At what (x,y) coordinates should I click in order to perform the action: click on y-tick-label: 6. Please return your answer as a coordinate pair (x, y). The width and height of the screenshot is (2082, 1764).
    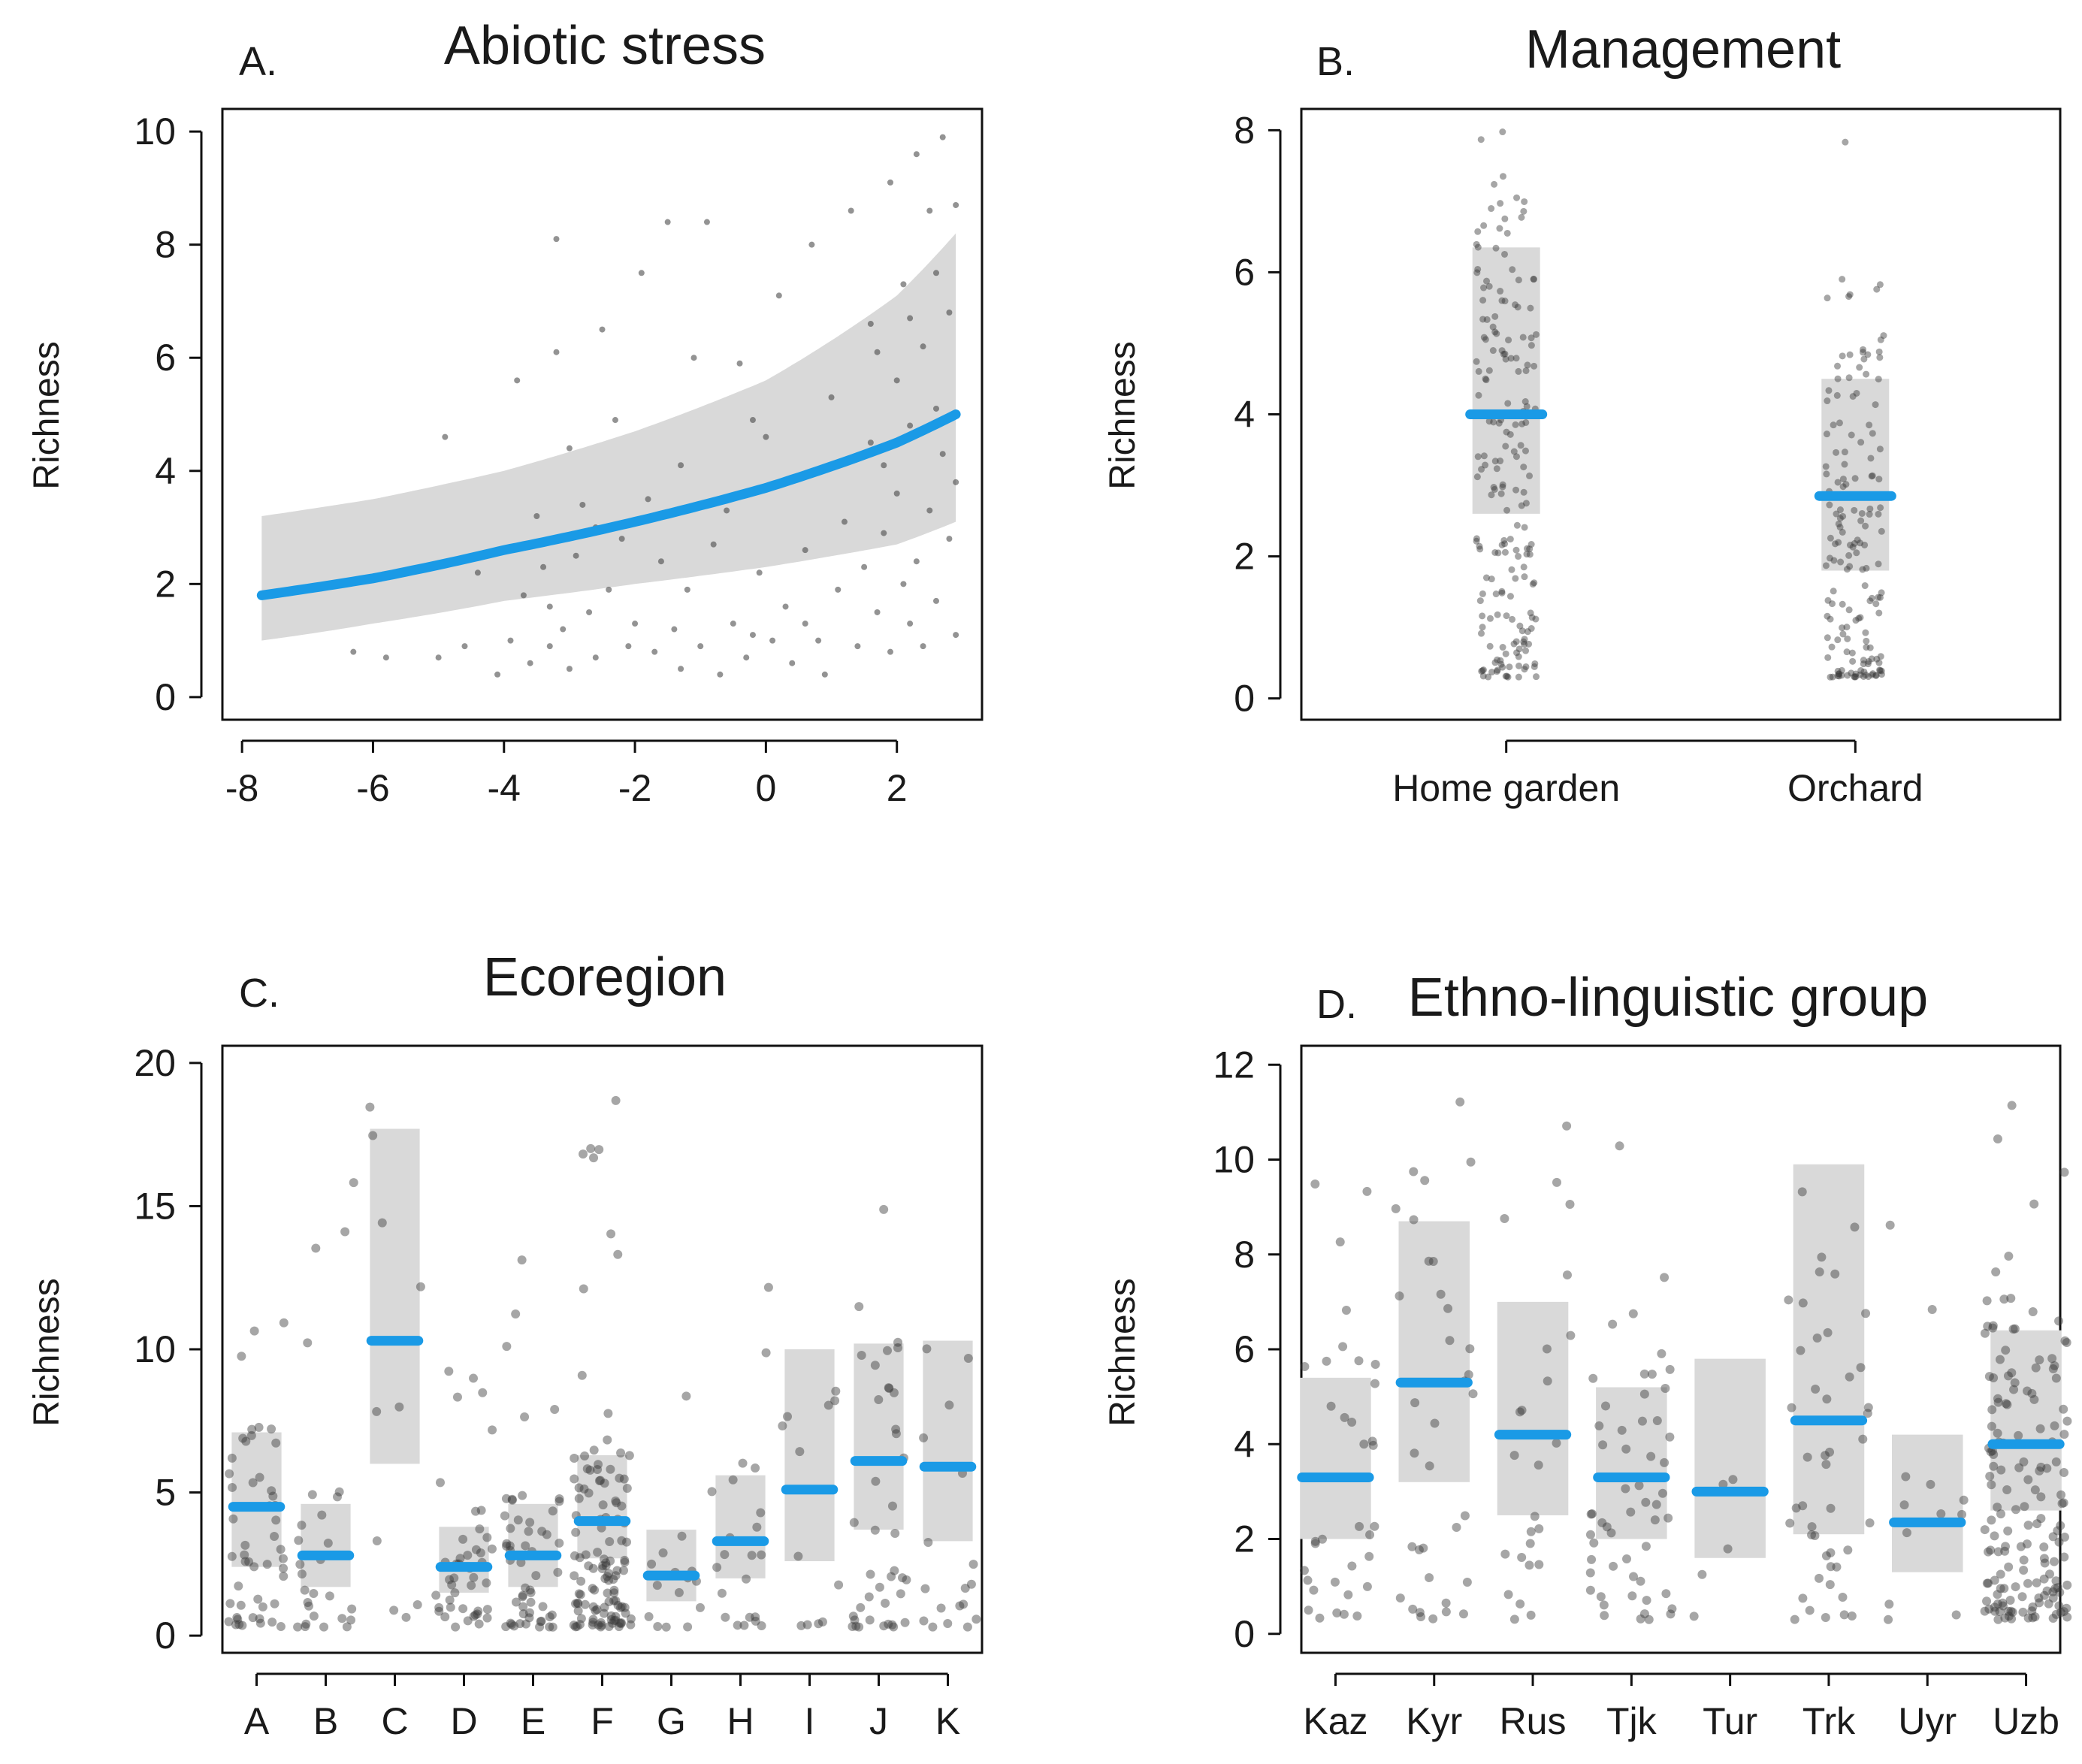
    Looking at the image, I should click on (1244, 272).